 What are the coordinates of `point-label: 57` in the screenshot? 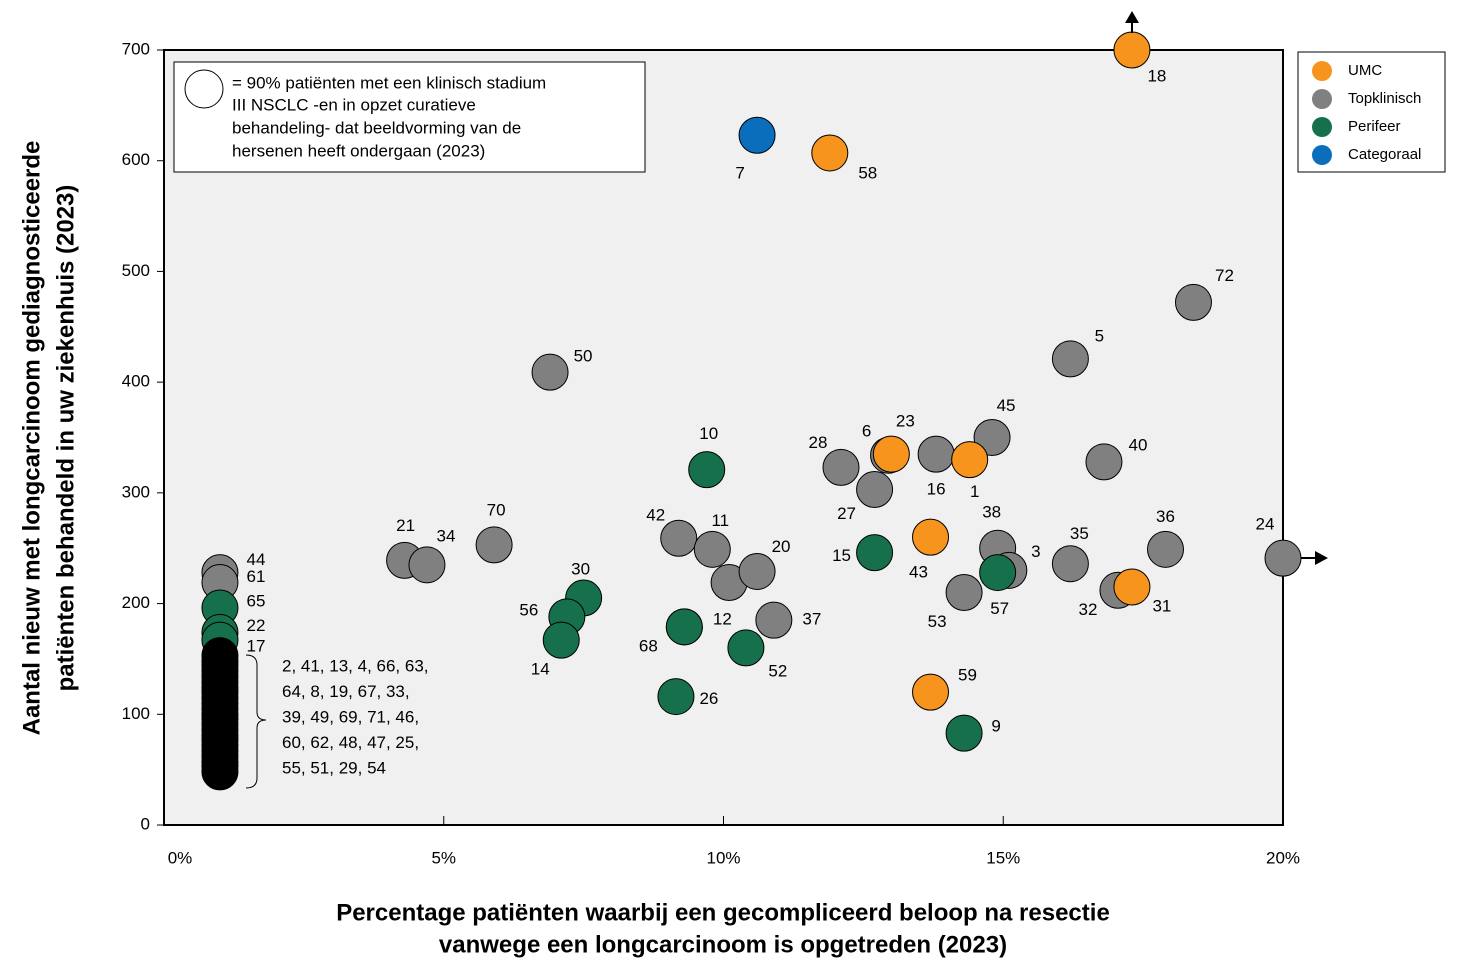 It's located at (999, 608).